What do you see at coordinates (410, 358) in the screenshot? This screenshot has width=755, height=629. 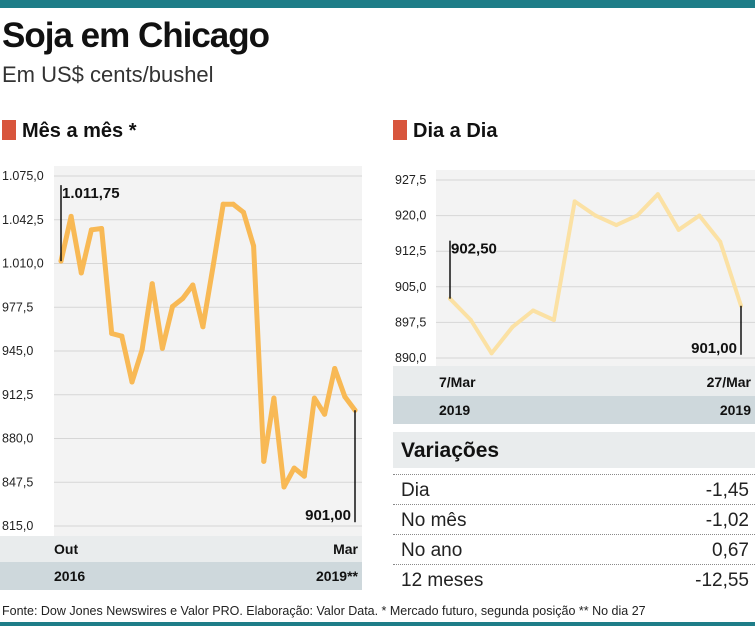 I see `y-tick-label: 890,0` at bounding box center [410, 358].